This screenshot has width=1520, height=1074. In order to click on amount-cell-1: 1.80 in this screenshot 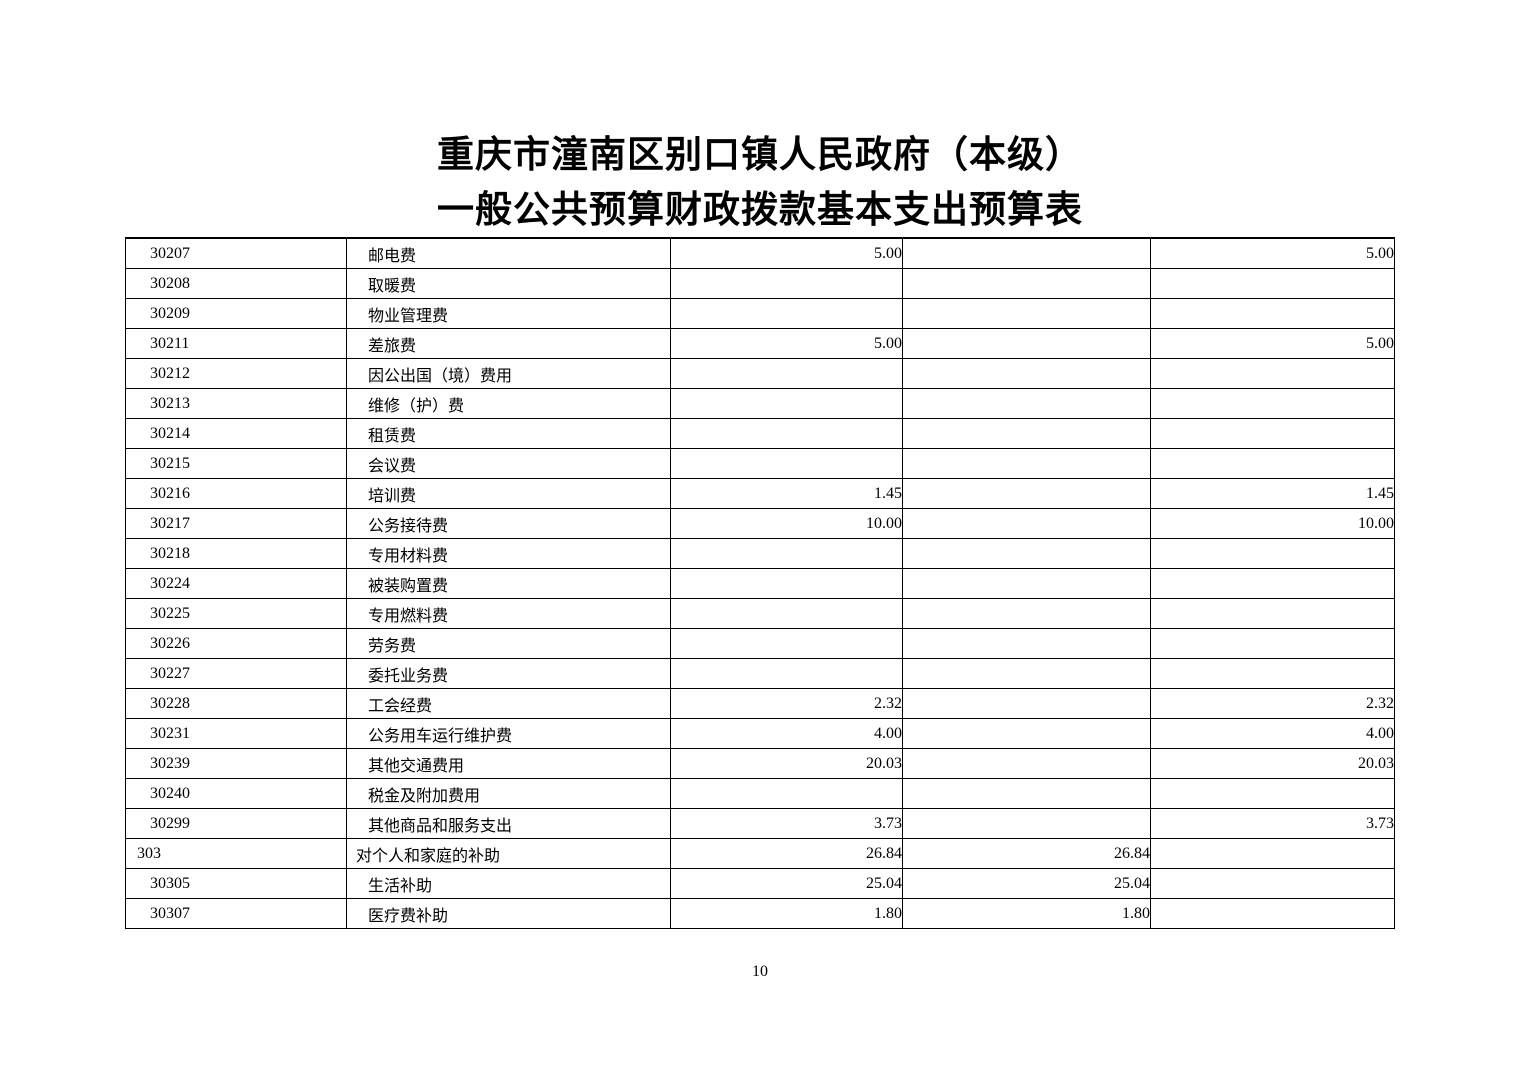, I will do `click(786, 913)`.